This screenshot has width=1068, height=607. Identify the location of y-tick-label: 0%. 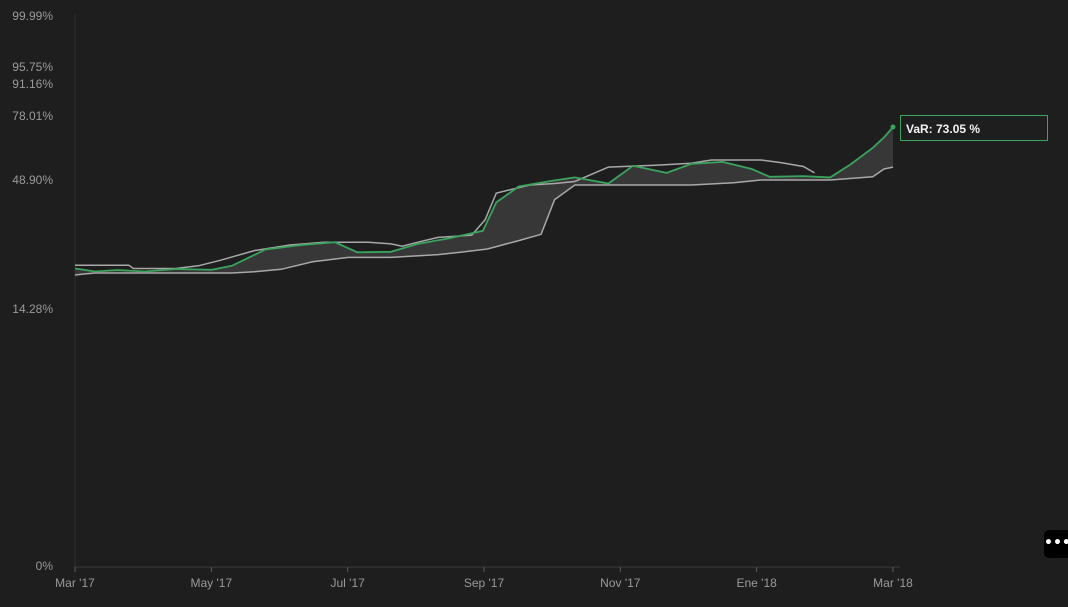
(45, 566).